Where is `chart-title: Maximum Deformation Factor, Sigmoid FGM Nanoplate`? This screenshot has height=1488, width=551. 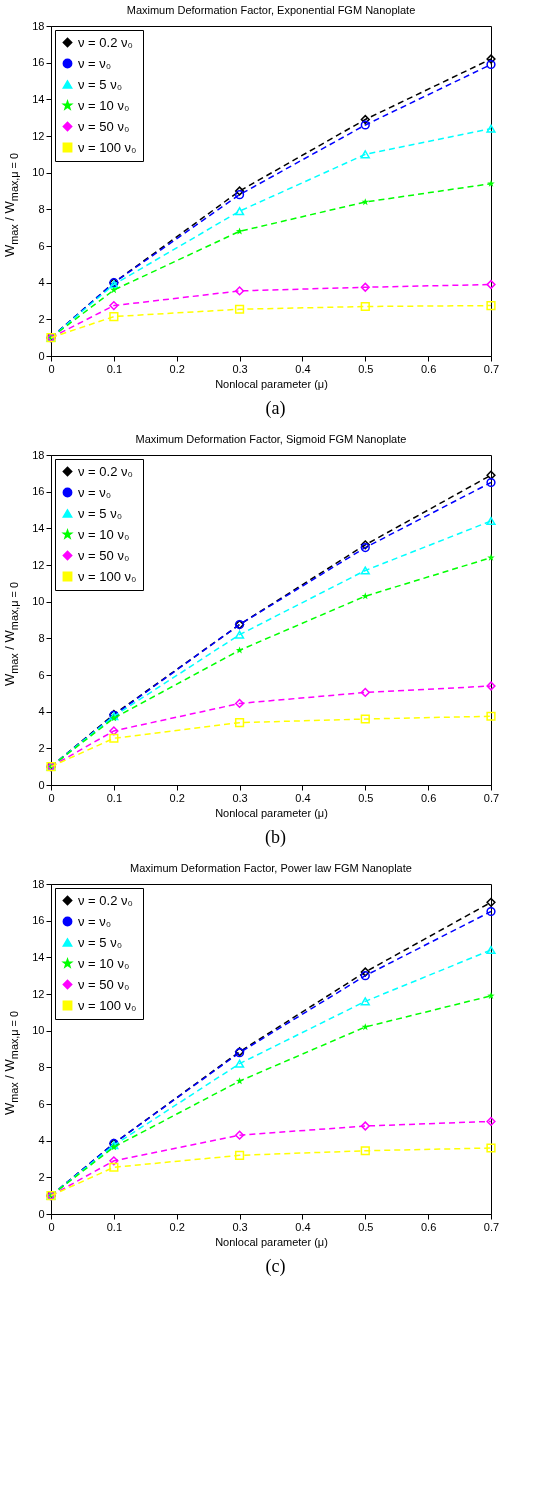 chart-title: Maximum Deformation Factor, Sigmoid FGM Nanoplate is located at coordinates (271, 439).